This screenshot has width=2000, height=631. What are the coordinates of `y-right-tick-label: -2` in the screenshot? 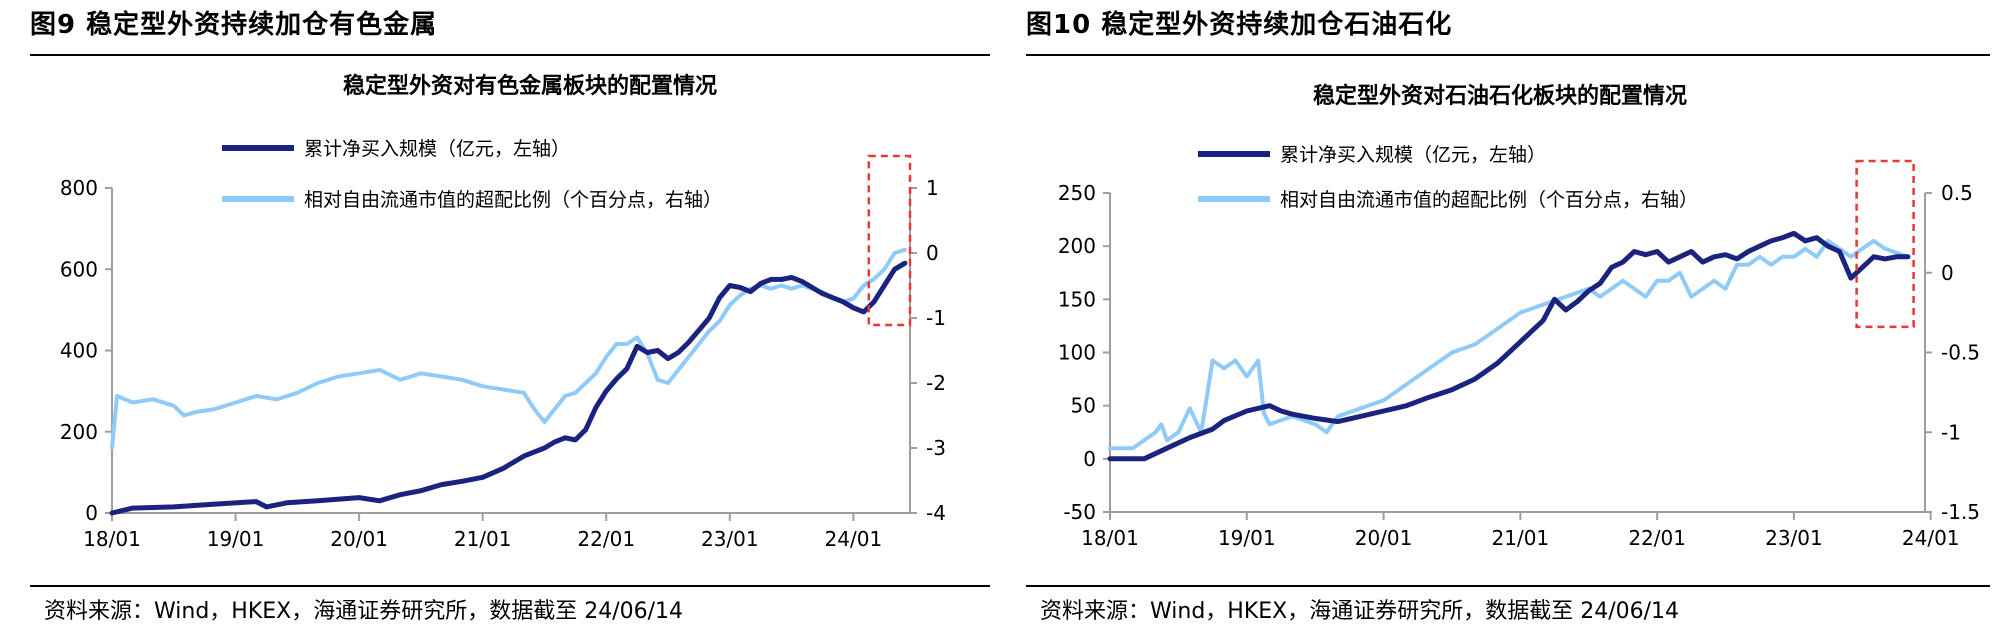 It's located at (936, 383).